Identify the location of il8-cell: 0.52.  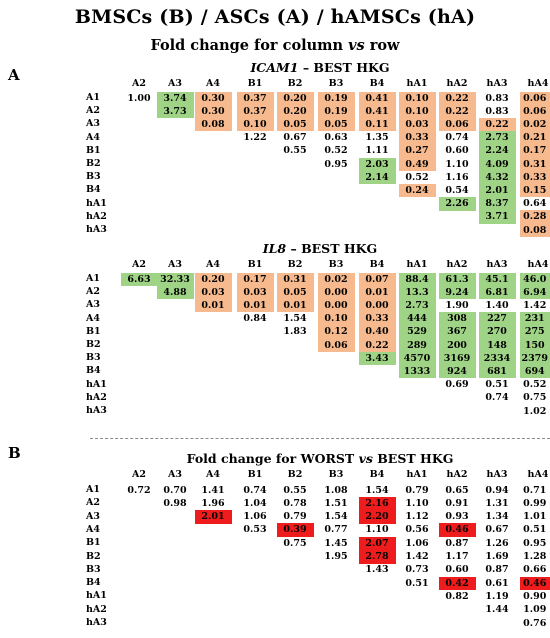
(535, 385).